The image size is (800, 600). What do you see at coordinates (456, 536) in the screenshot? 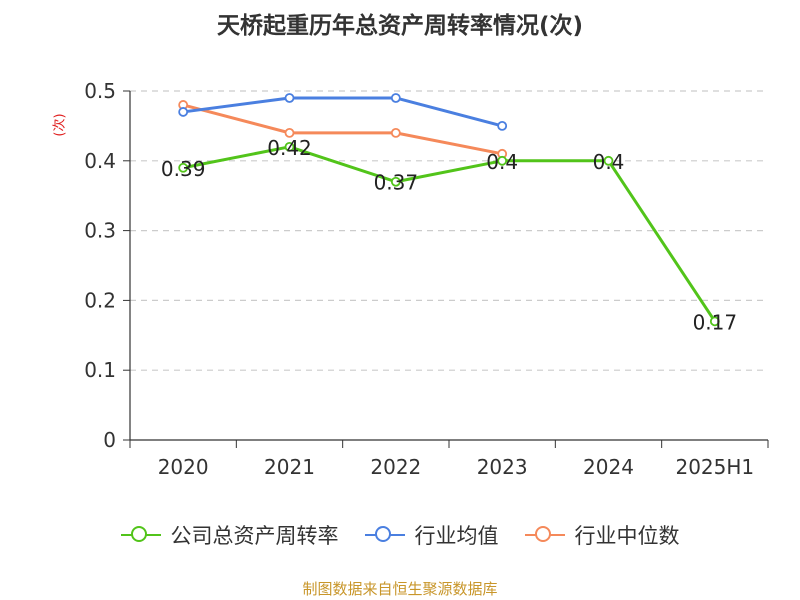
I see `legend-label-industry-avg: 行业均值` at bounding box center [456, 536].